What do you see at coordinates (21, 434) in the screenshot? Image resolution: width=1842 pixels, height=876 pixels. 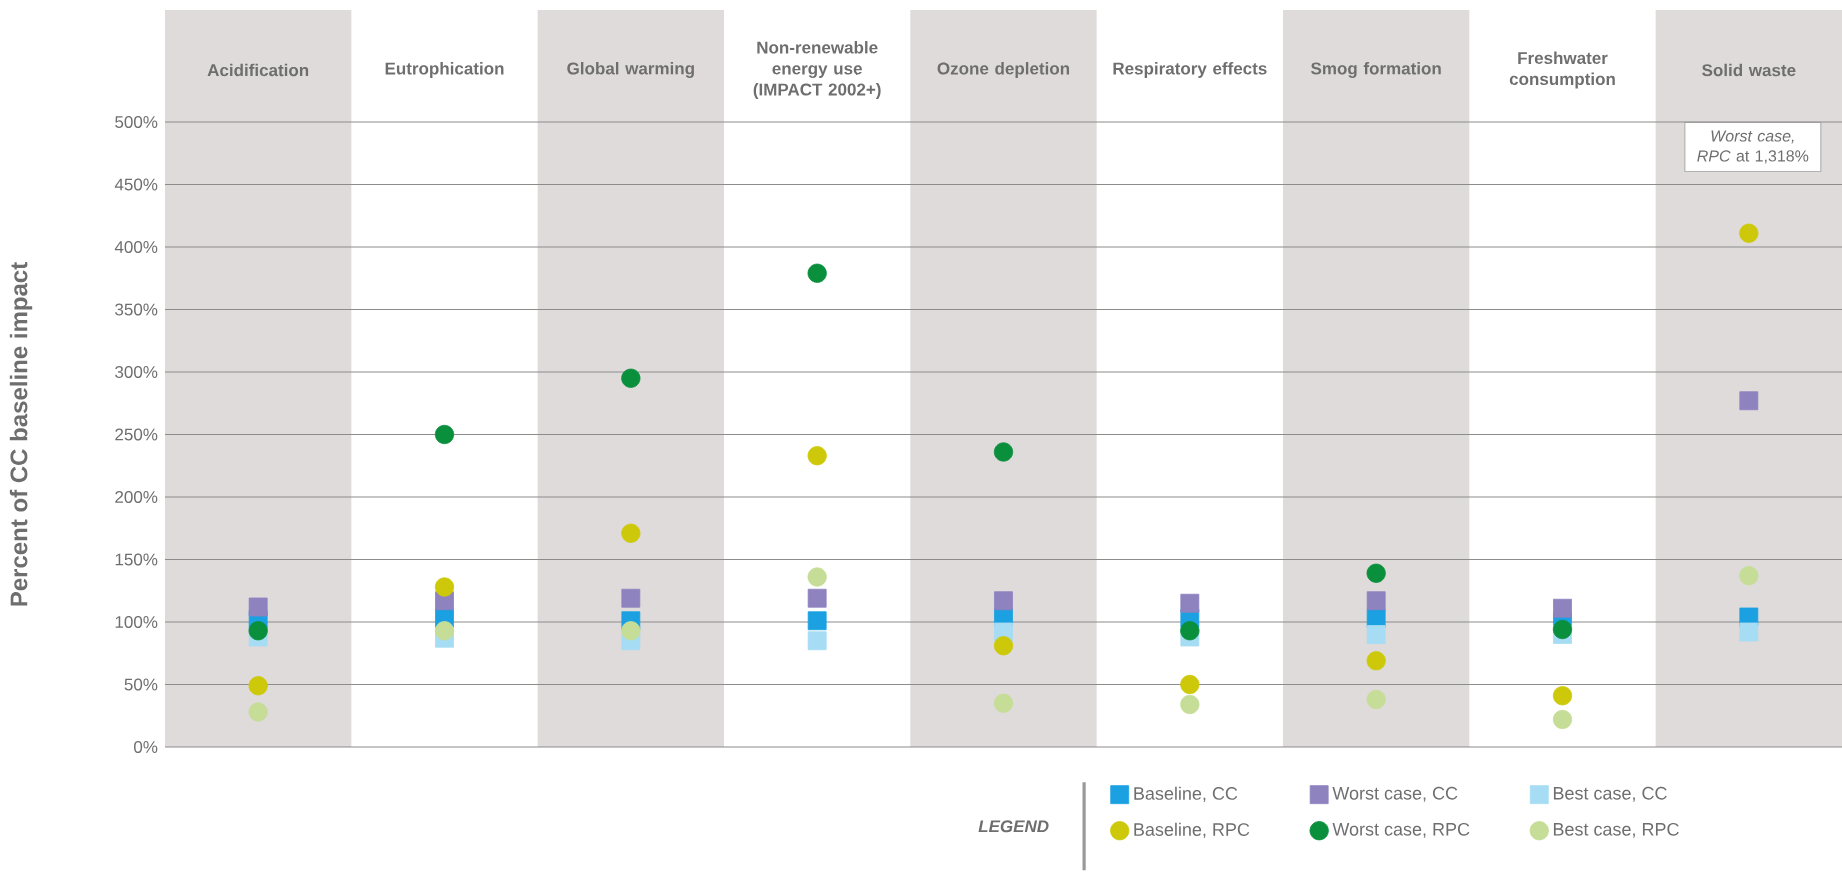 I see `y-axis-title: Percent of CC baseline impact` at bounding box center [21, 434].